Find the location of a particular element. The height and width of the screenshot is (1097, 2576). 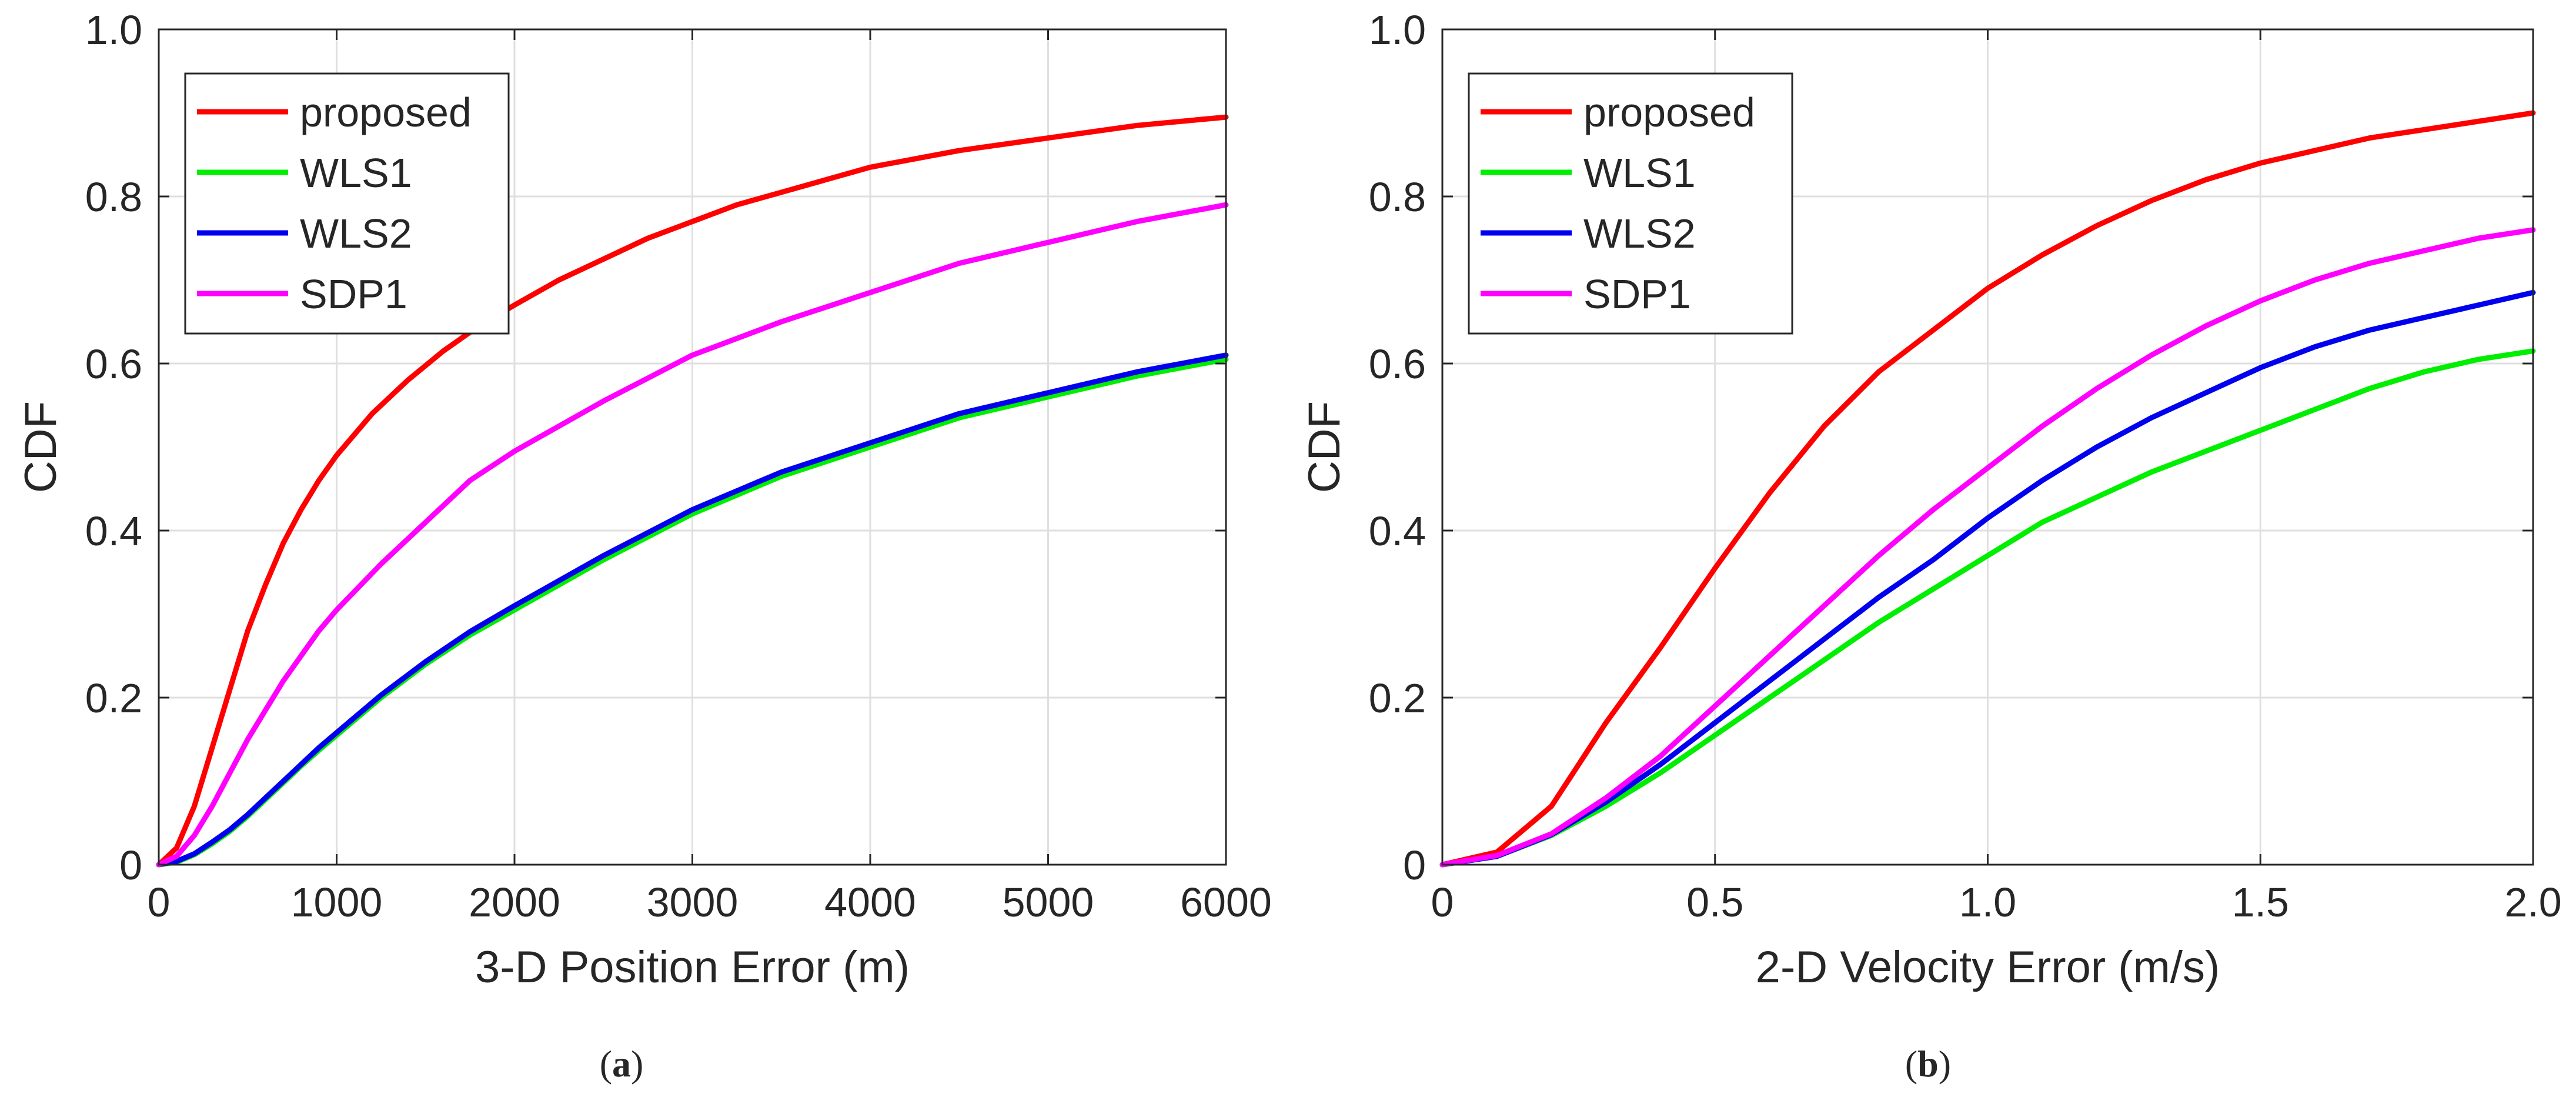

x-tick-label: 3000 is located at coordinates (693, 902).